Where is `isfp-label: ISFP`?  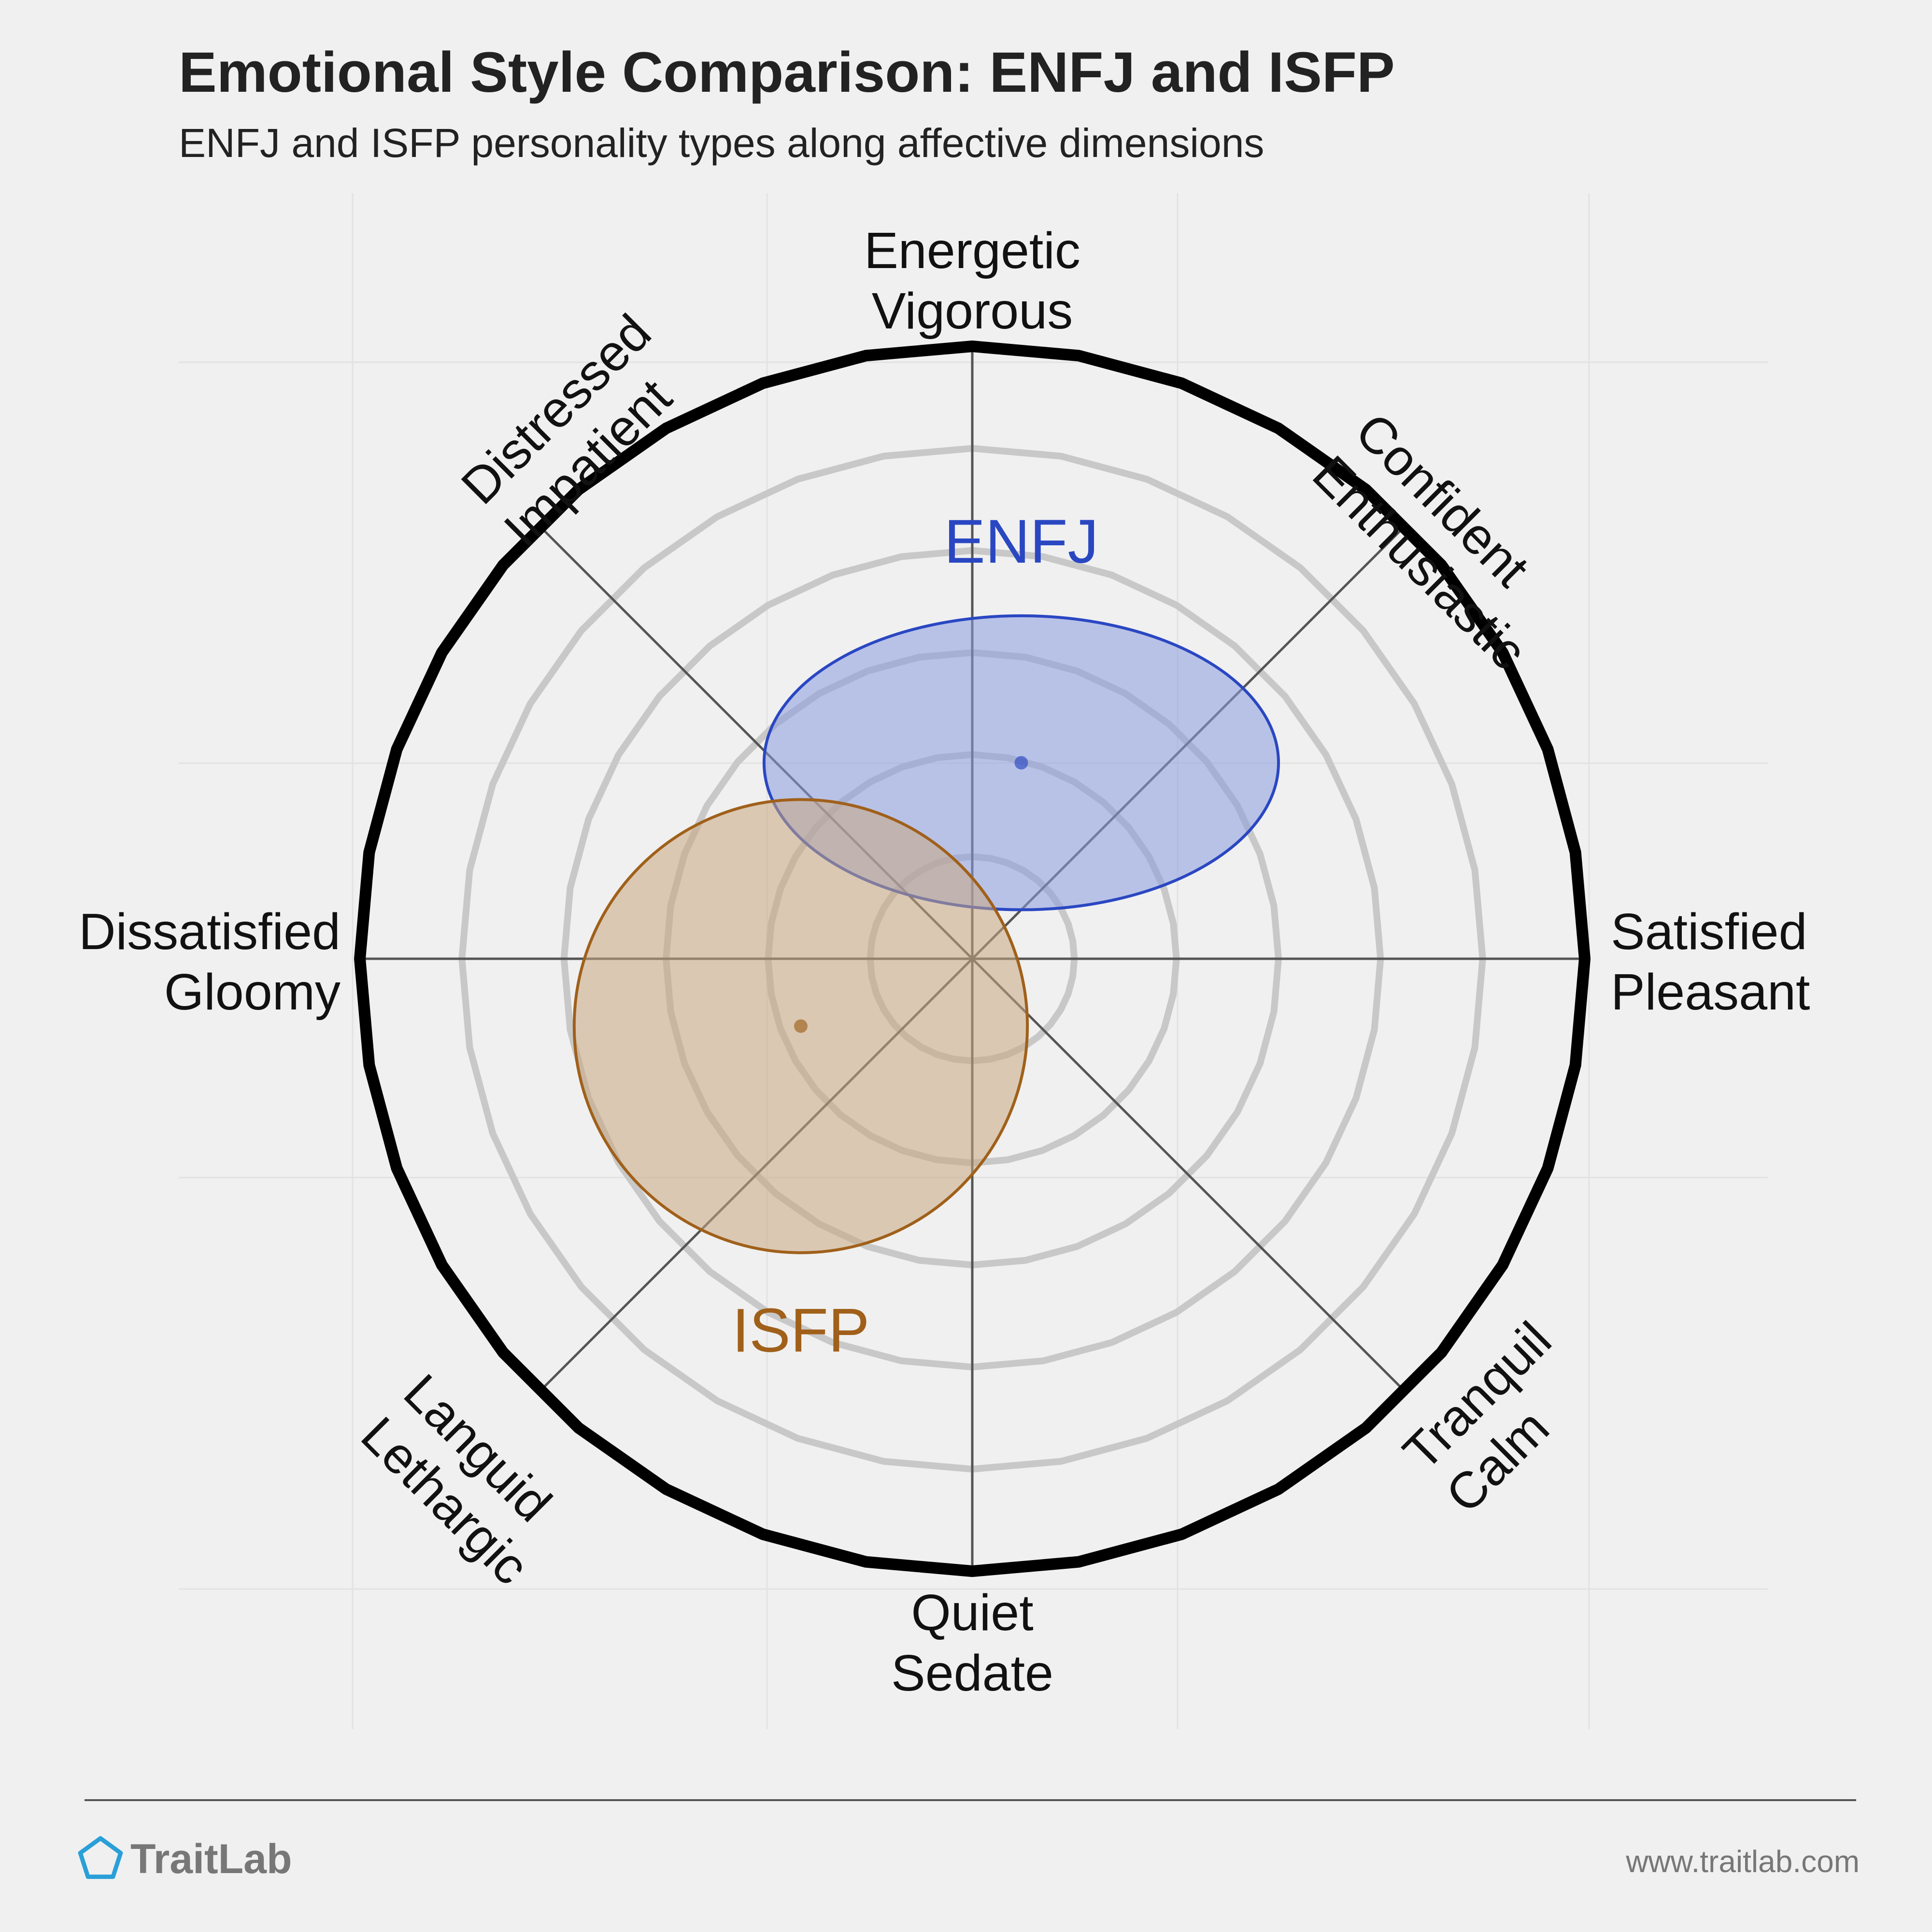 isfp-label: ISFP is located at coordinates (801, 1330).